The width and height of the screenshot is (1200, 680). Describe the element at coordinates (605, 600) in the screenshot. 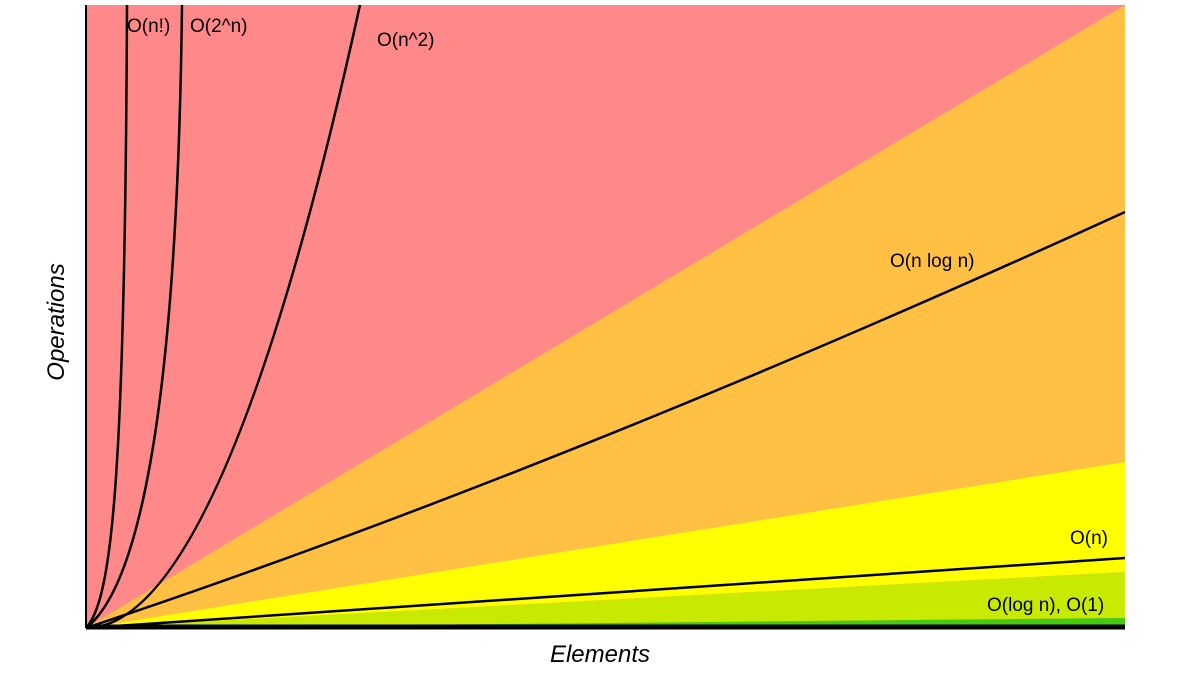

I see `region-good` at that location.